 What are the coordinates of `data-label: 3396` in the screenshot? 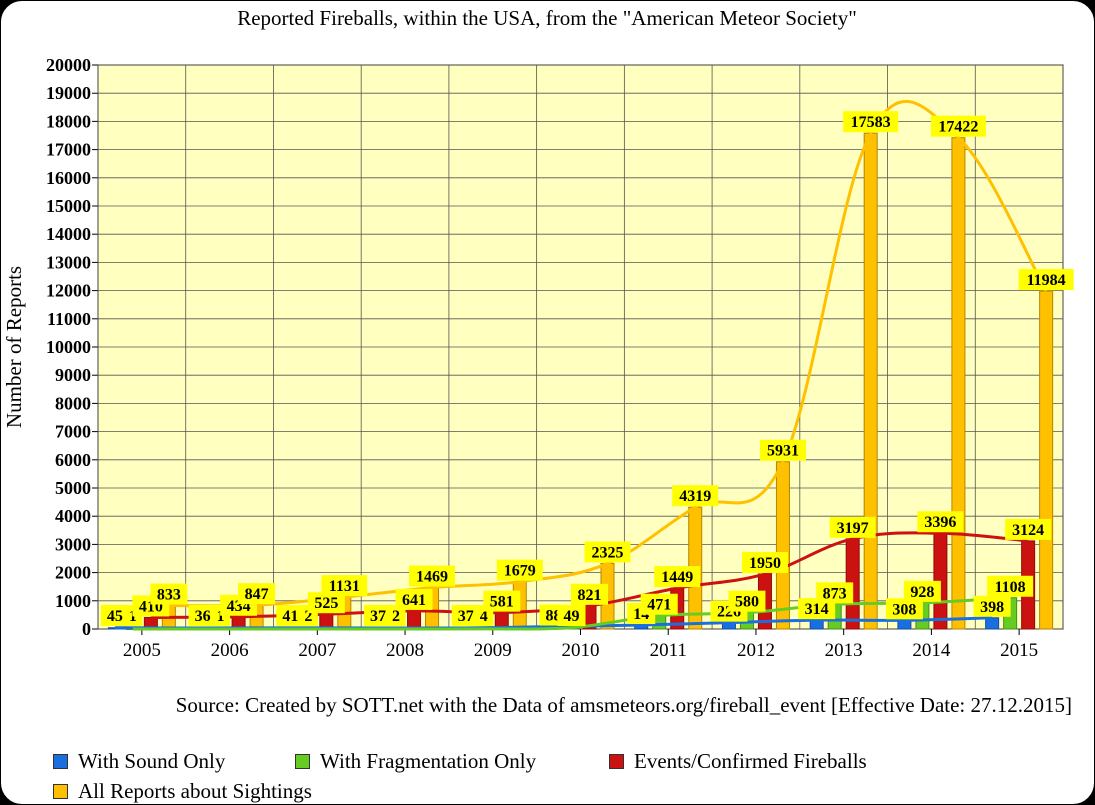 It's located at (940, 522).